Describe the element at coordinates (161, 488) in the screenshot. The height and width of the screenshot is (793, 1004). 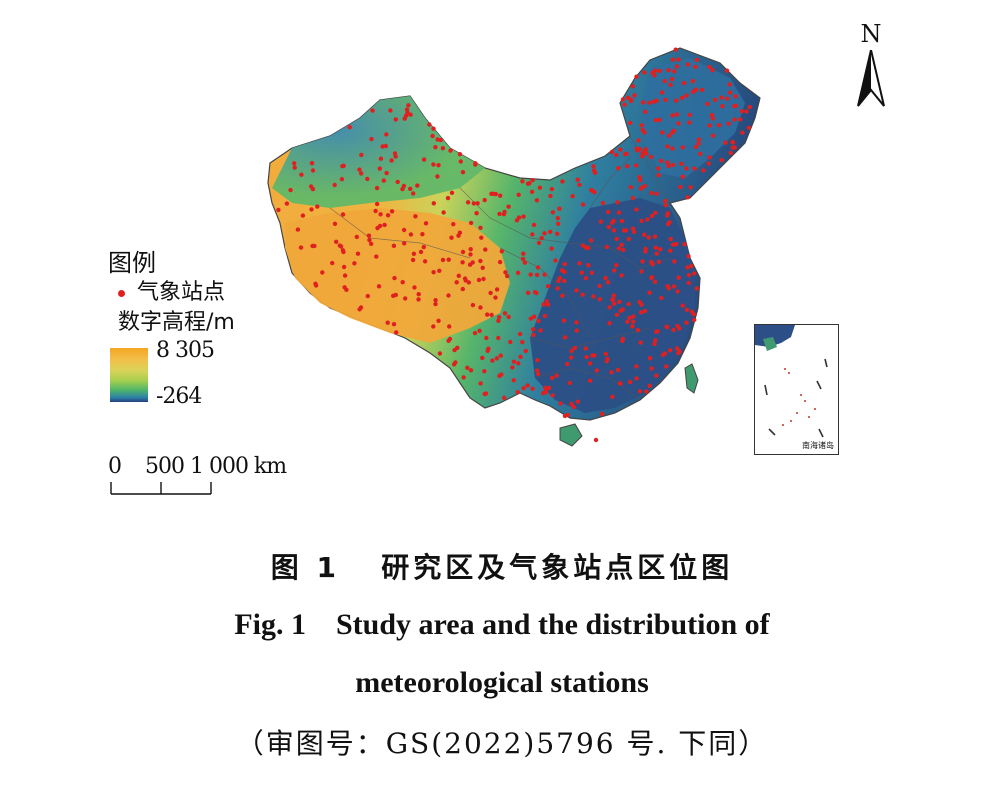
I see `scale-bar-graphic` at that location.